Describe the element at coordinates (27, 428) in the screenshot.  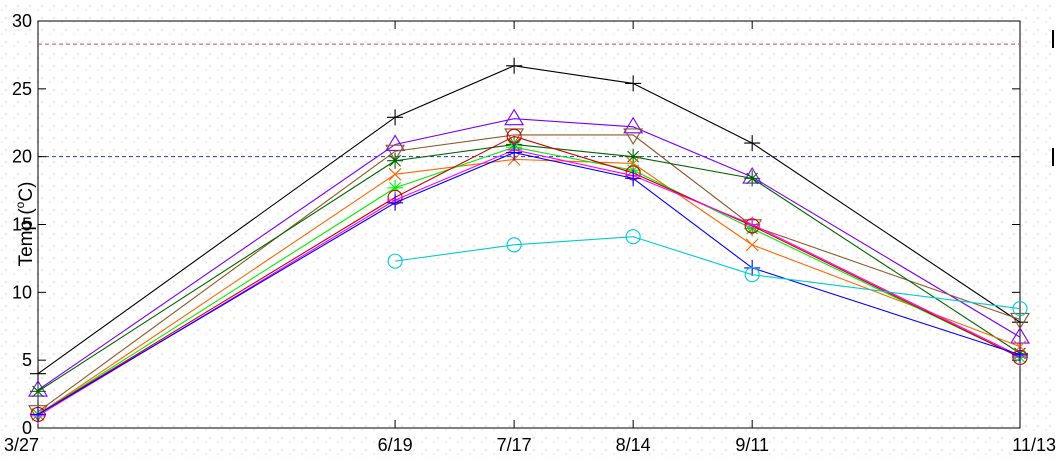
I see `y-tick-label: 0` at that location.